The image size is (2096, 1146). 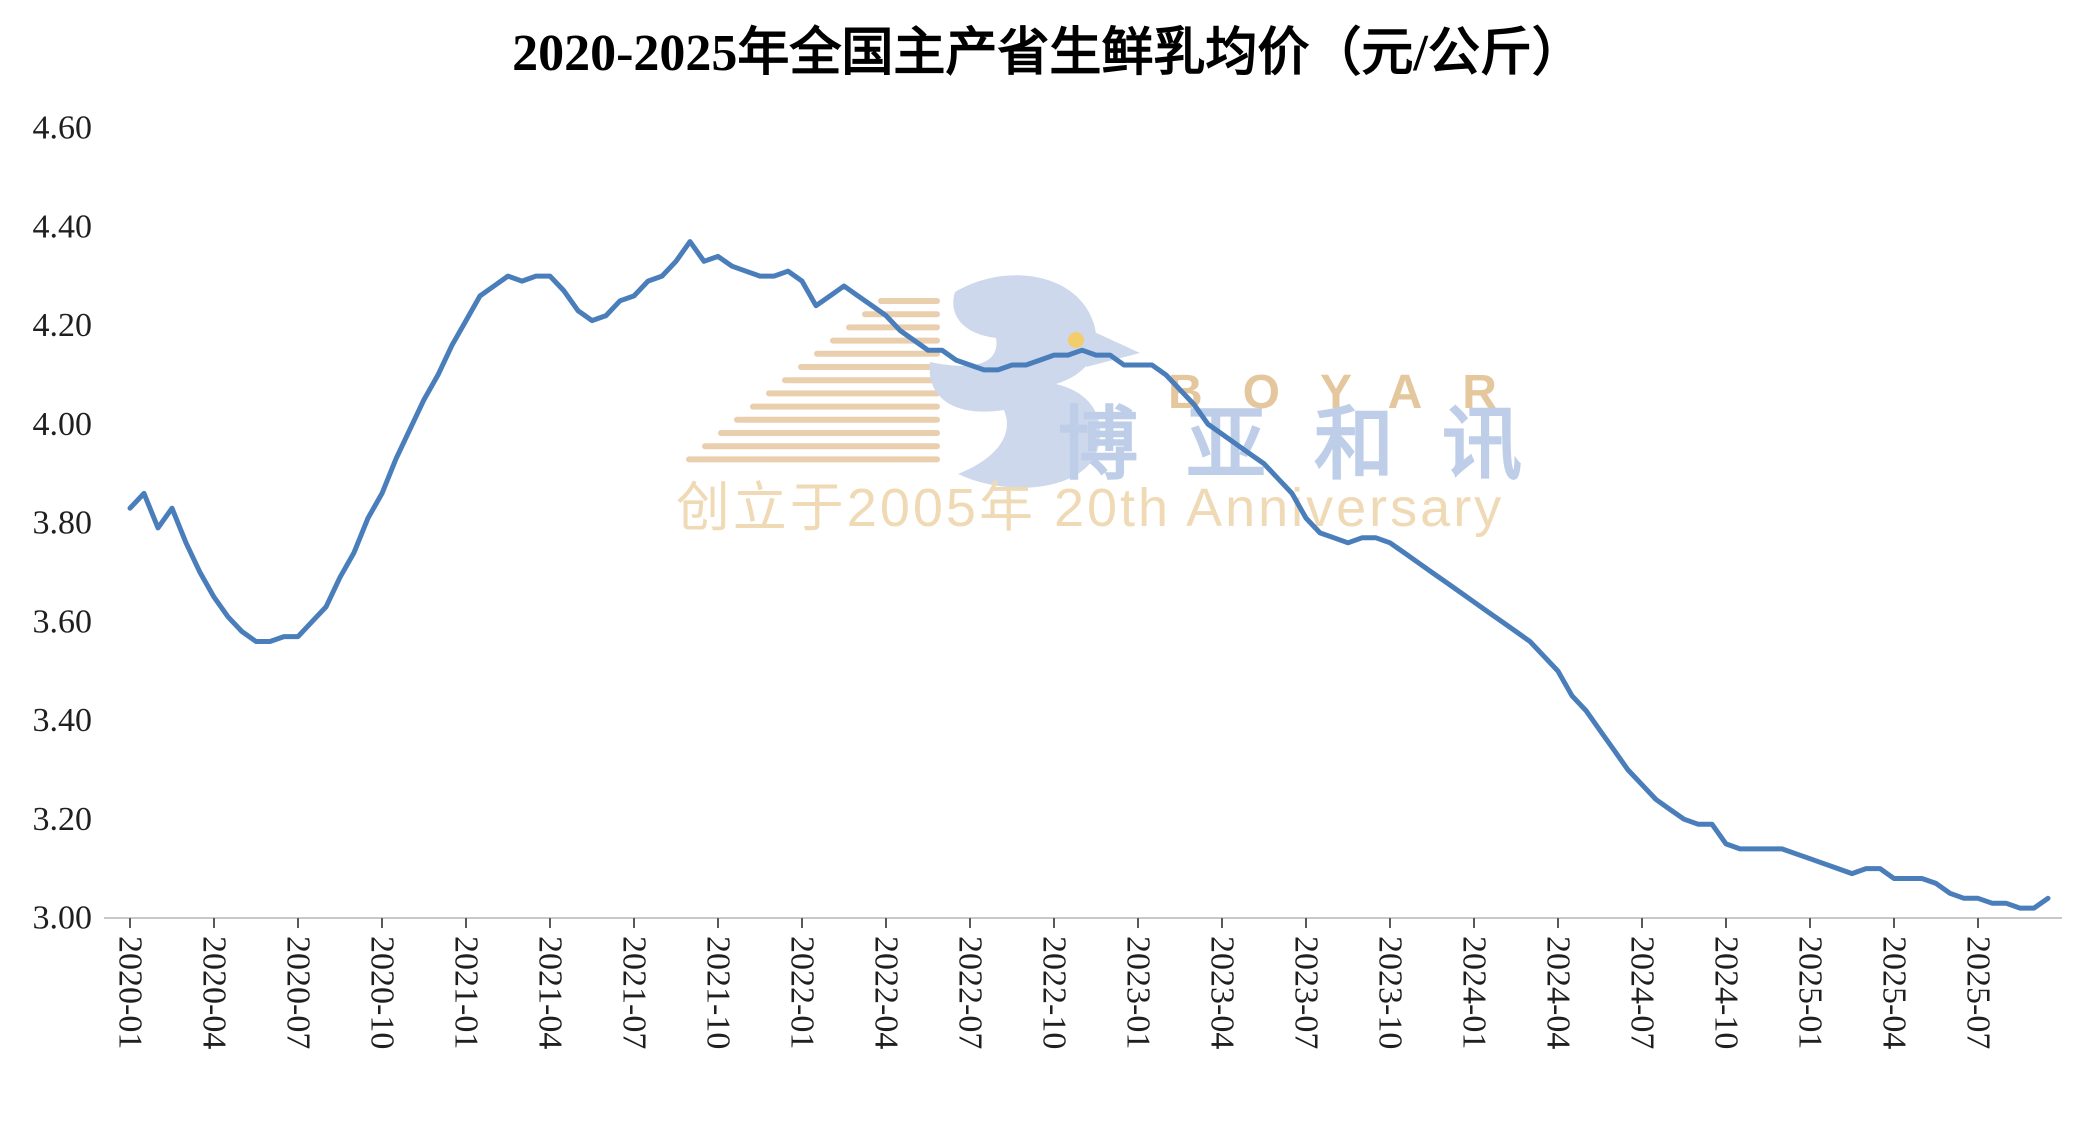 I want to click on x-tick-label: 2023-07, so click(x=1306, y=992).